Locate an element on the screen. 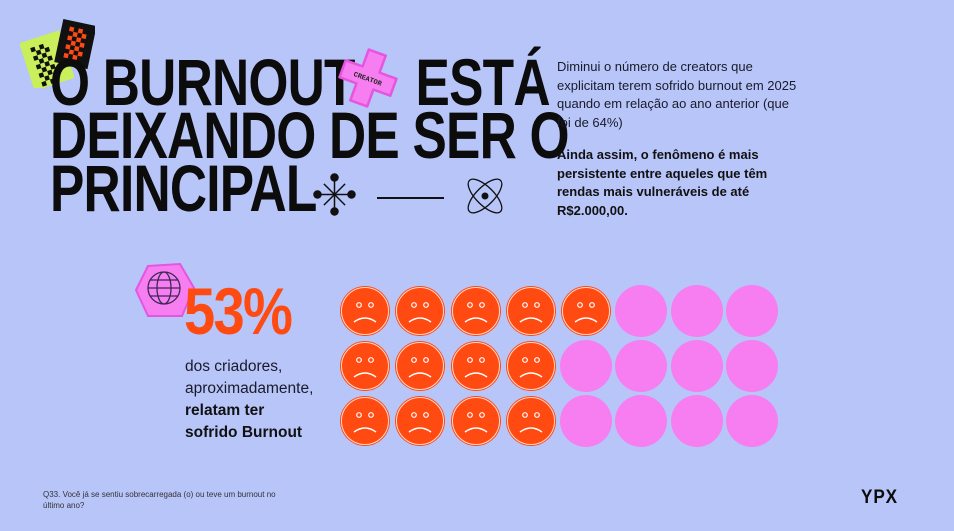 This screenshot has width=954, height=531. stat-value: 53% is located at coordinates (238, 311).